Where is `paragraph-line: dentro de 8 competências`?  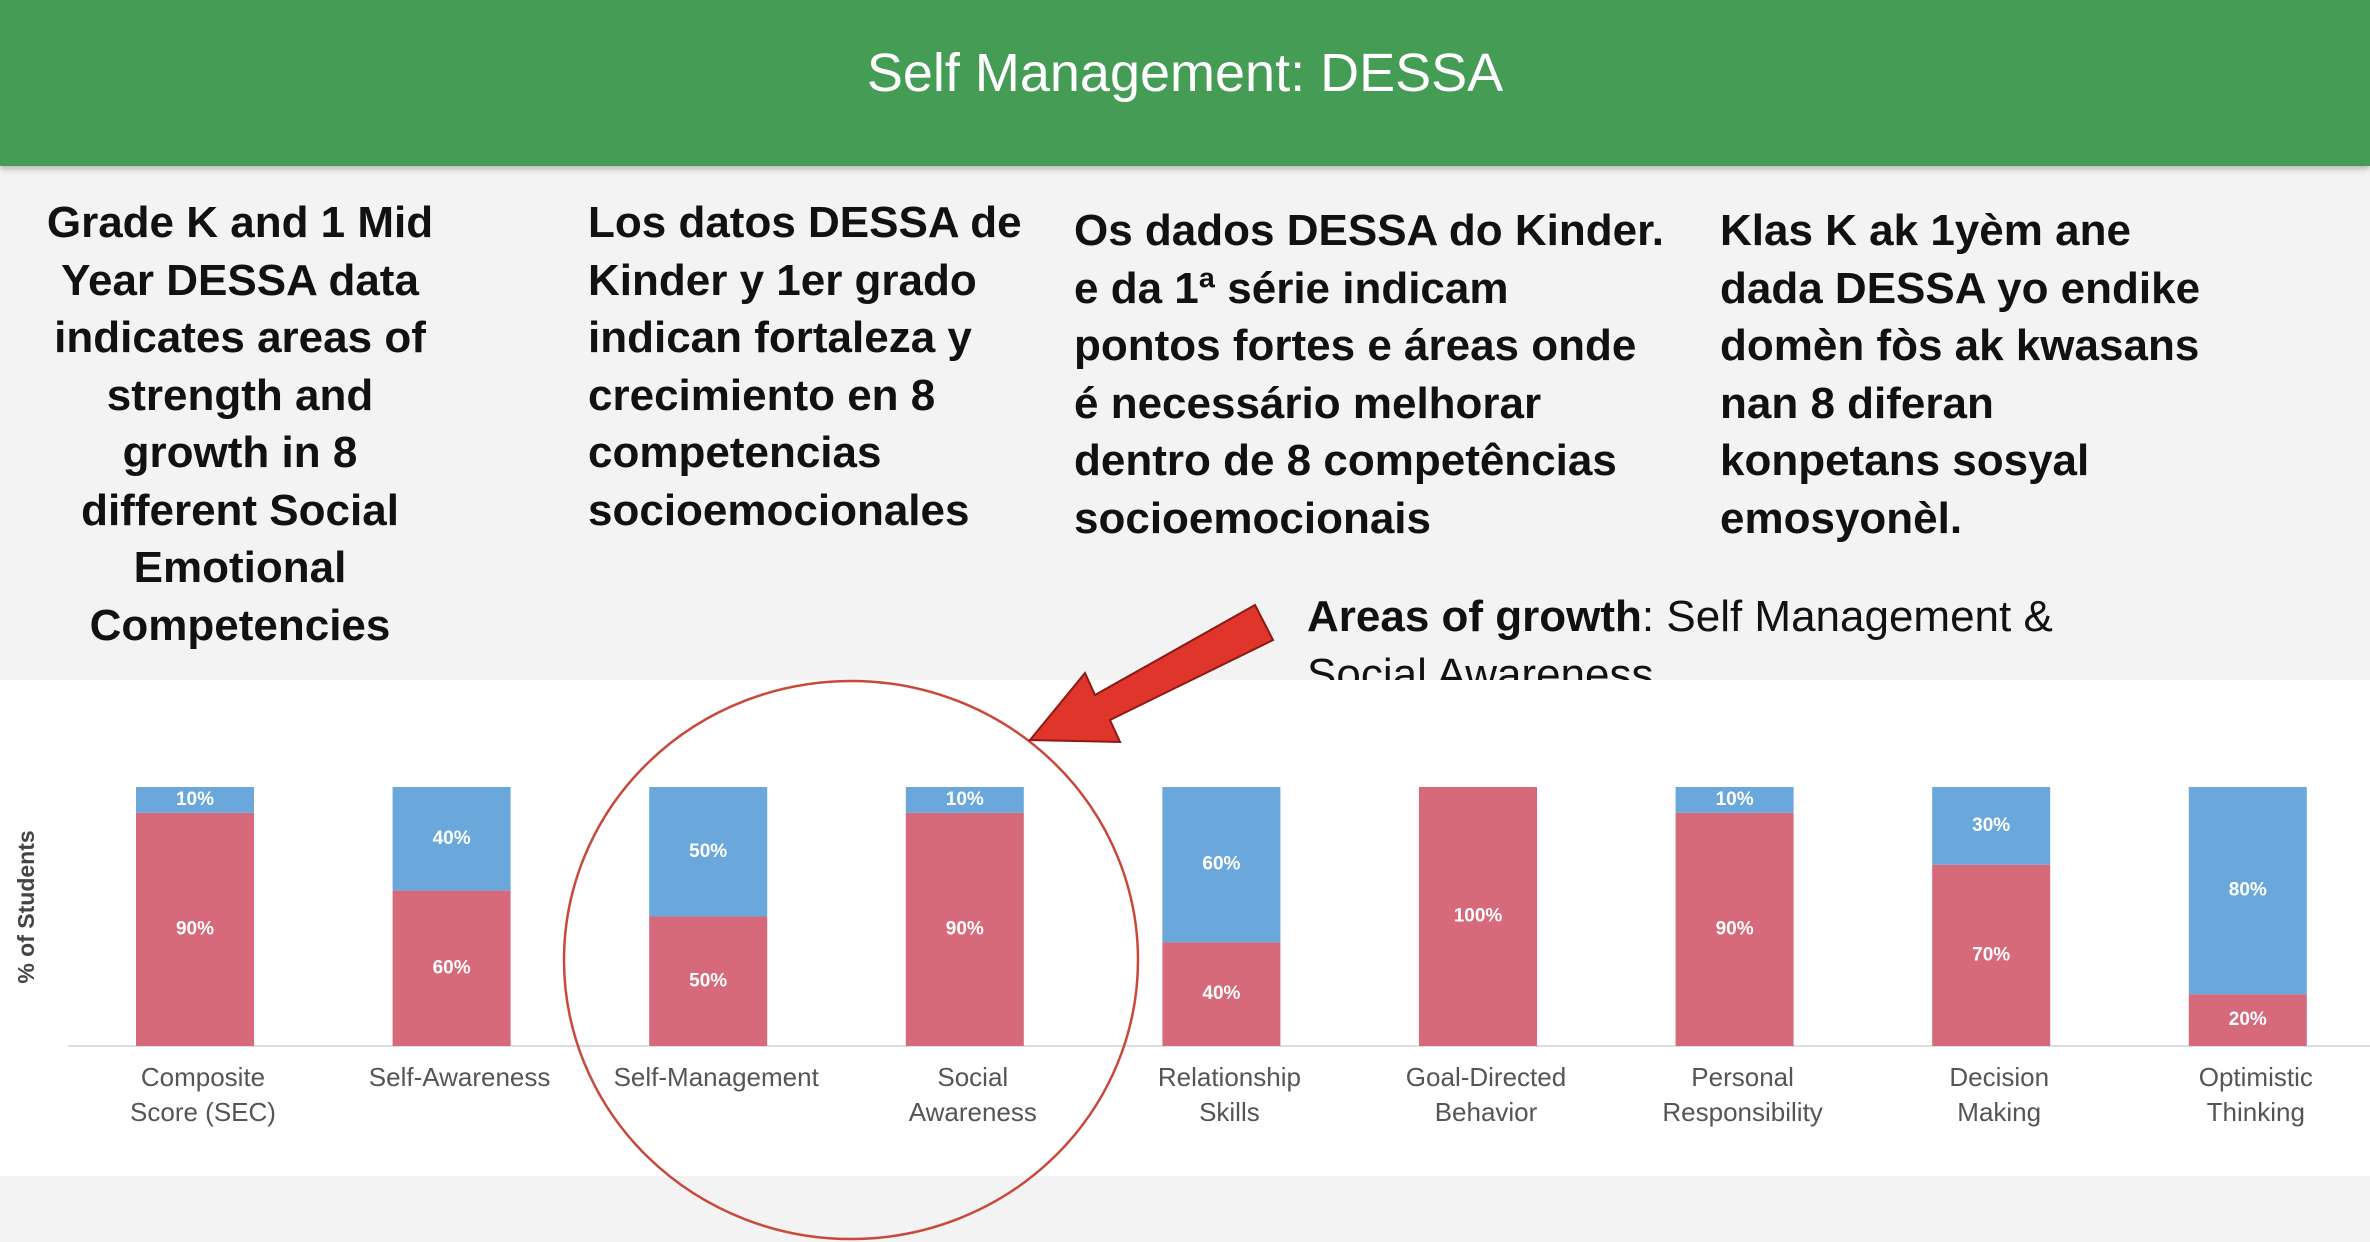 paragraph-line: dentro de 8 competências is located at coordinates (1345, 460).